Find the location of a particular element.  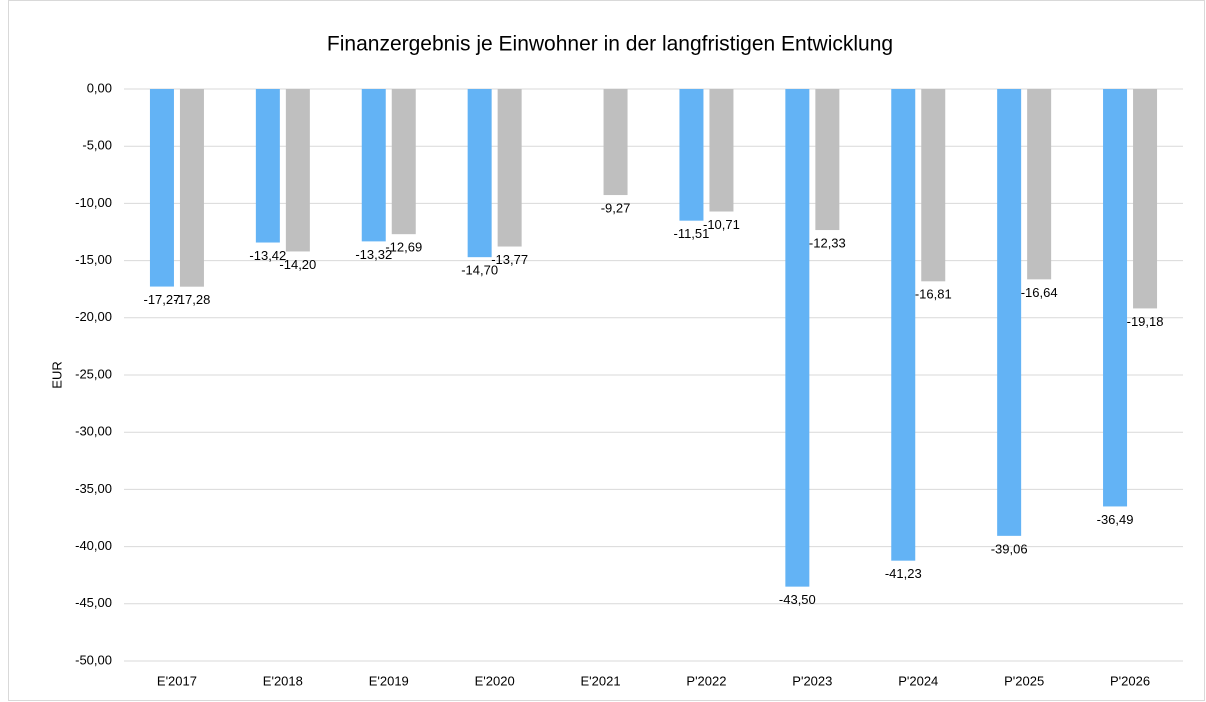

y-tick-label: 0,00 is located at coordinates (99, 87).